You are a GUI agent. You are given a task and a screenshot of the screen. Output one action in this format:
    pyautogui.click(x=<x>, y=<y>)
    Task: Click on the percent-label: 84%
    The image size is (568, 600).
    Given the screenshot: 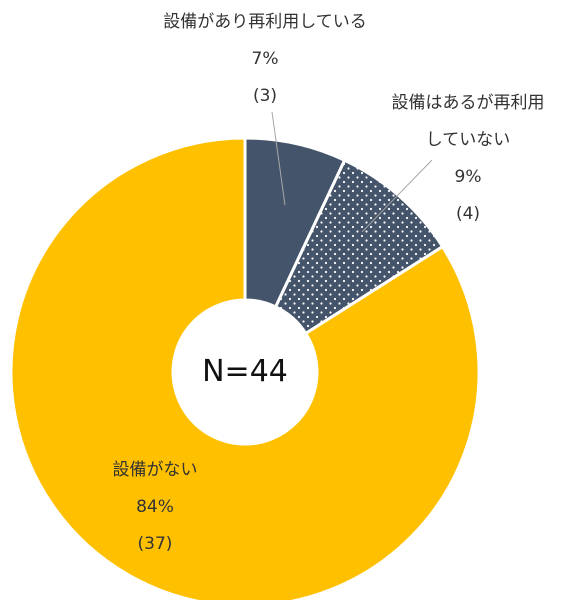 What is the action you would take?
    pyautogui.click(x=155, y=507)
    